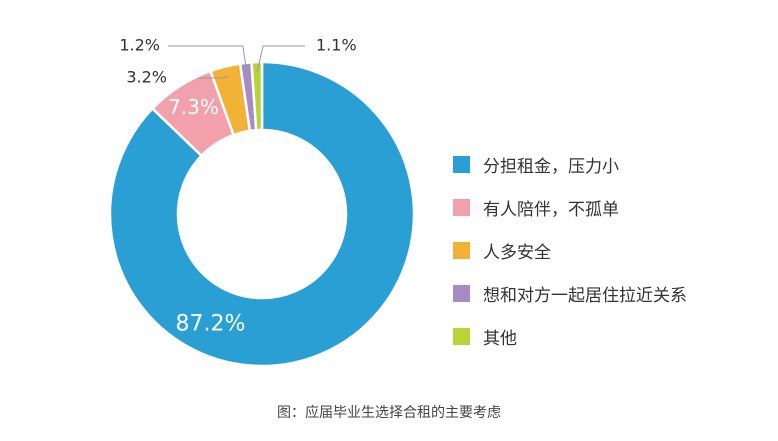  Describe the element at coordinates (336, 45) in the screenshot. I see `data-label-other: 1.1%` at that location.